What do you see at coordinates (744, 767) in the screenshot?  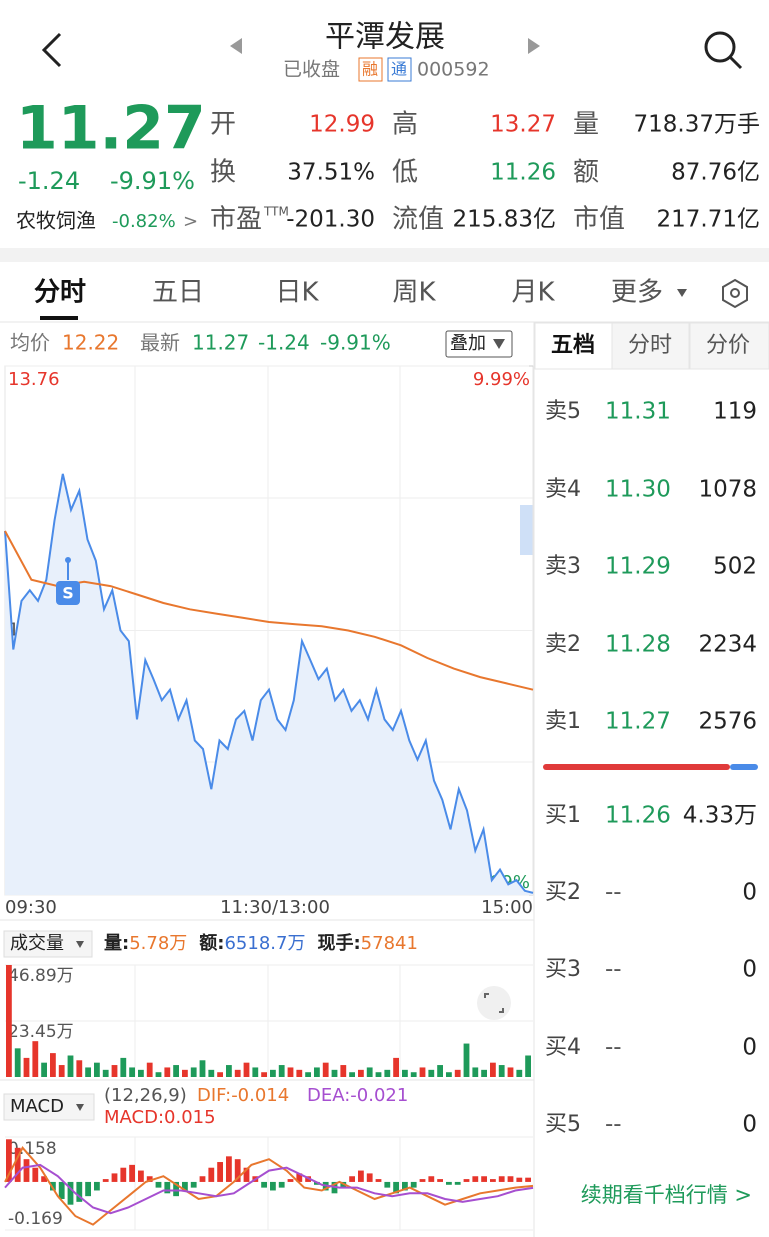 I see `buy-ratio` at bounding box center [744, 767].